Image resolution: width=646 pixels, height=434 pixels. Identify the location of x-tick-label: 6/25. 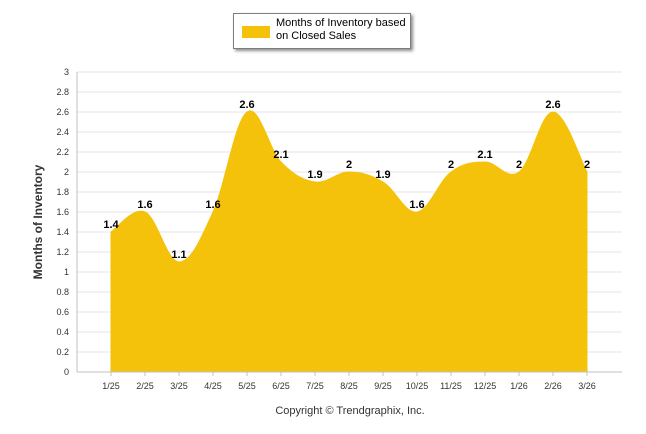
(281, 386).